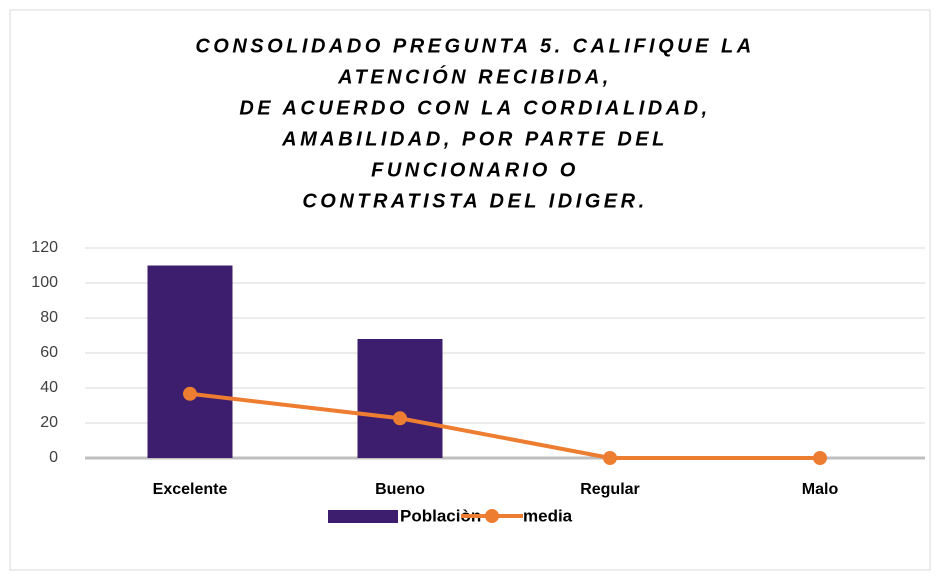 The image size is (940, 580). I want to click on y-tick-label: 80, so click(49, 317).